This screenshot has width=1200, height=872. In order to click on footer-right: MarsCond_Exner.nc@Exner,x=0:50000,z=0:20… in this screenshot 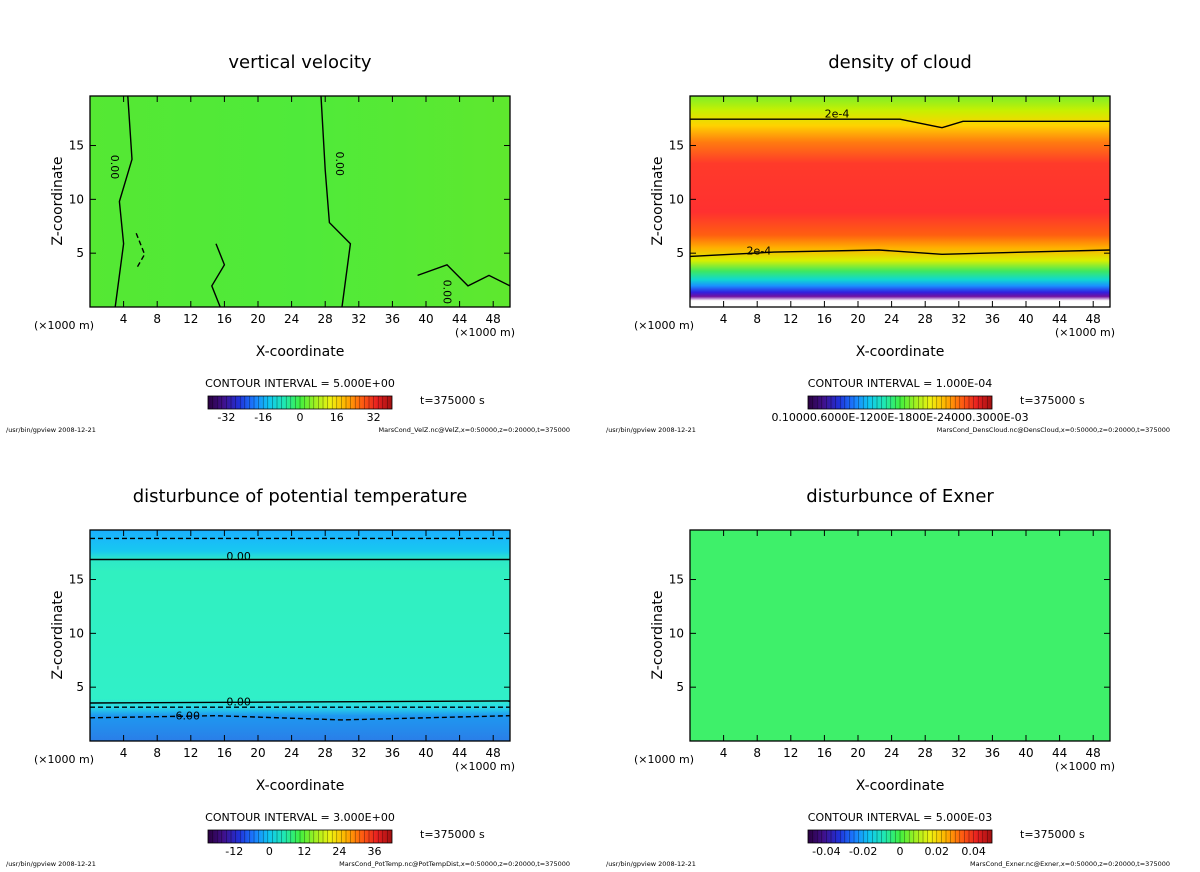, I will do `click(1070, 864)`.